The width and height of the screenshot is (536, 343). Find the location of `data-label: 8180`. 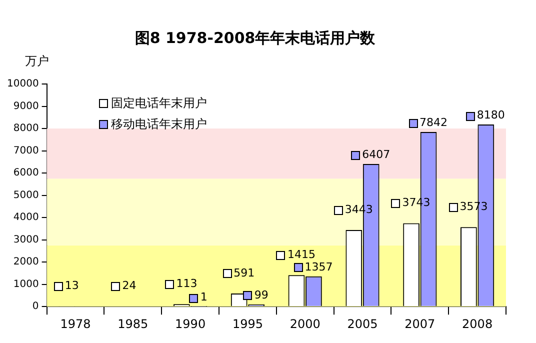

data-label: 8180 is located at coordinates (490, 115).